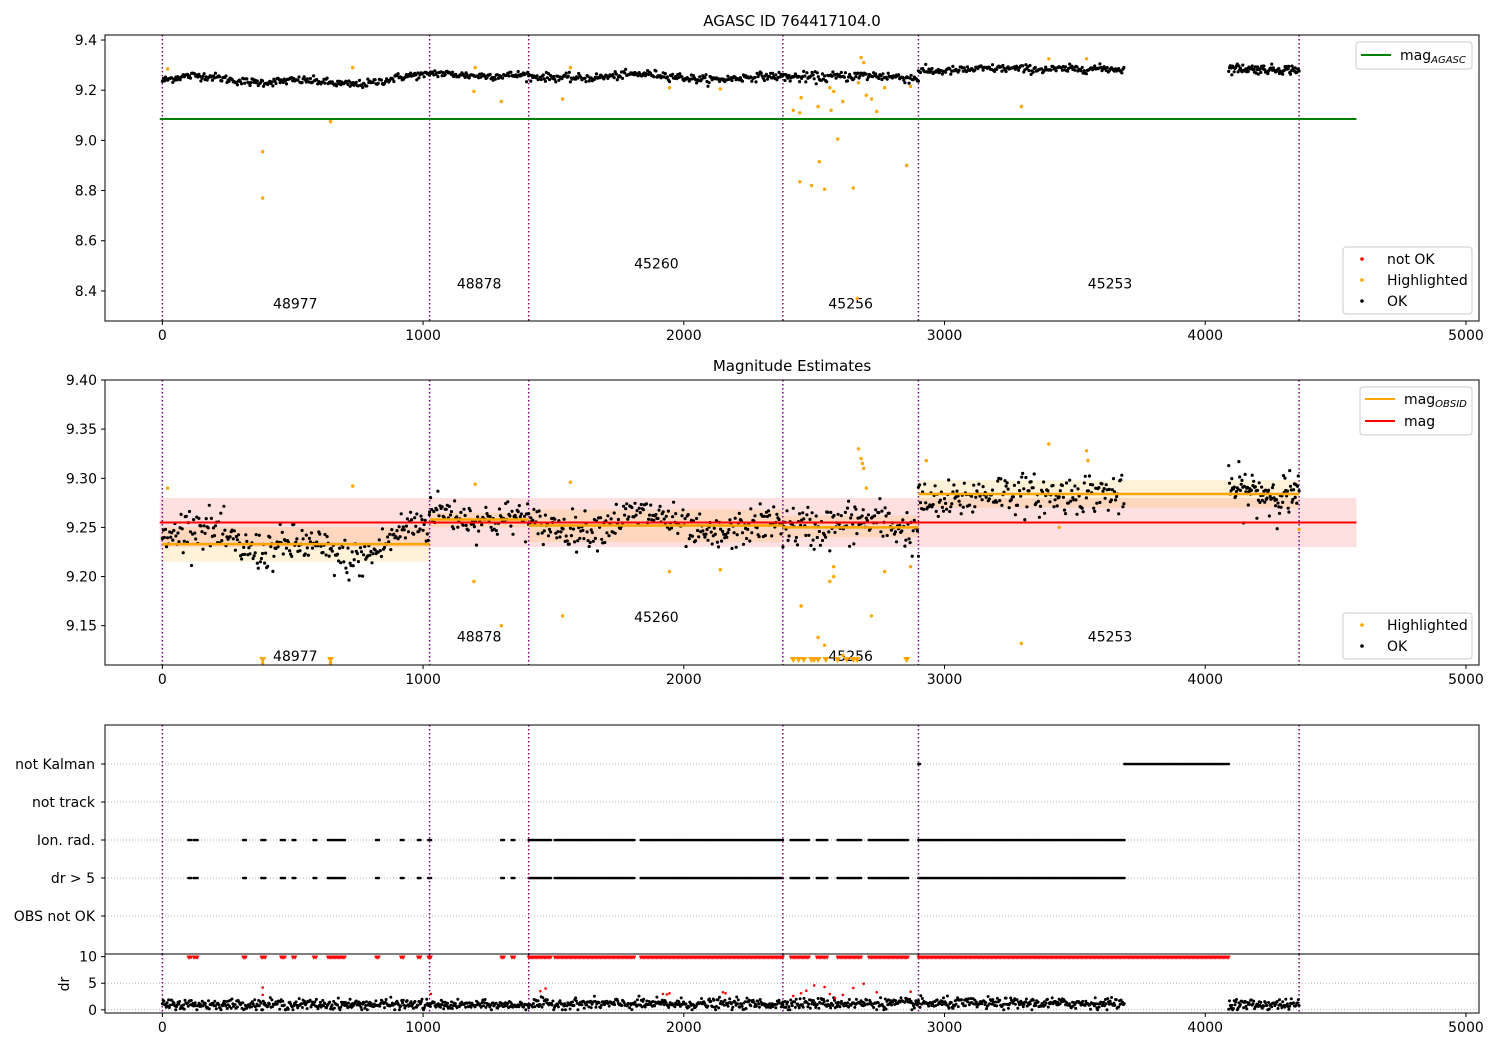  I want to click on legend-label: mag, so click(1419, 422).